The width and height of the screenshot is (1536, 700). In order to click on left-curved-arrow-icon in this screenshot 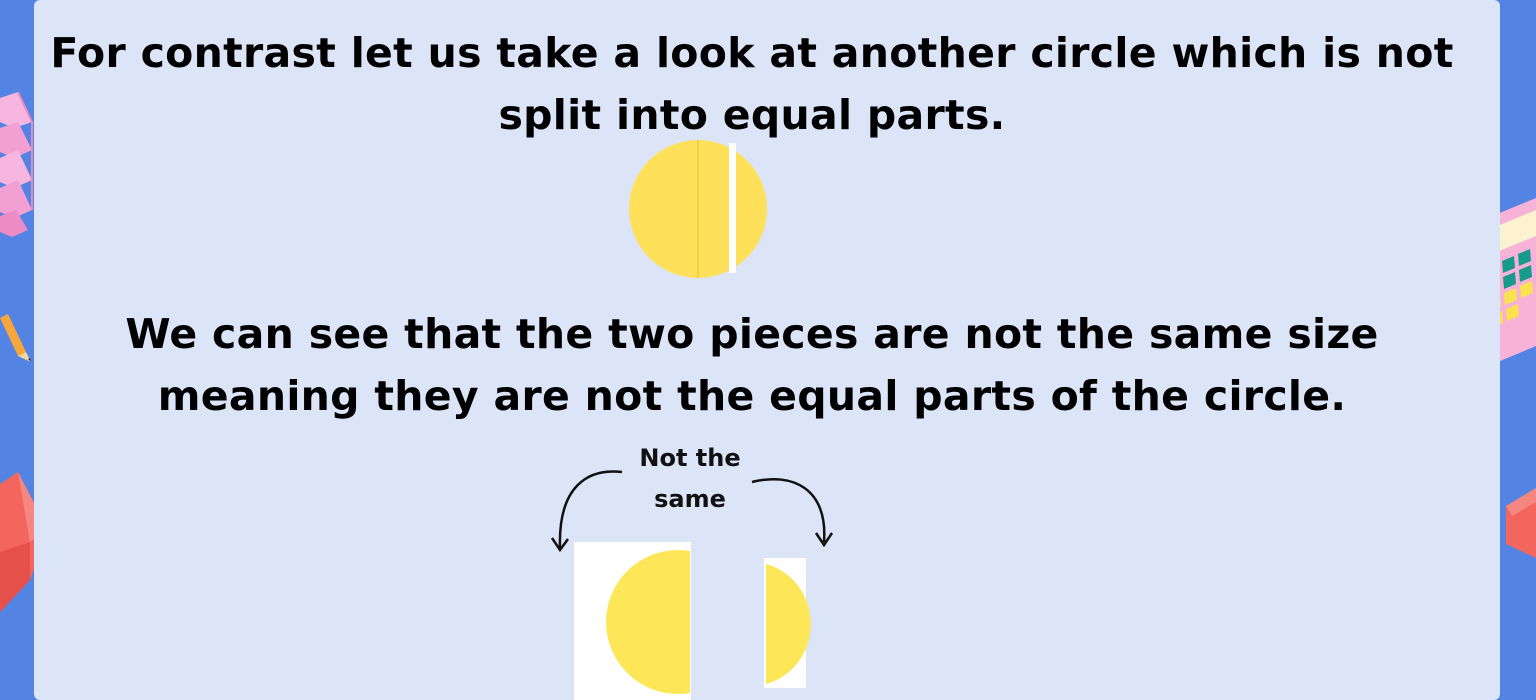, I will do `click(586, 511)`.